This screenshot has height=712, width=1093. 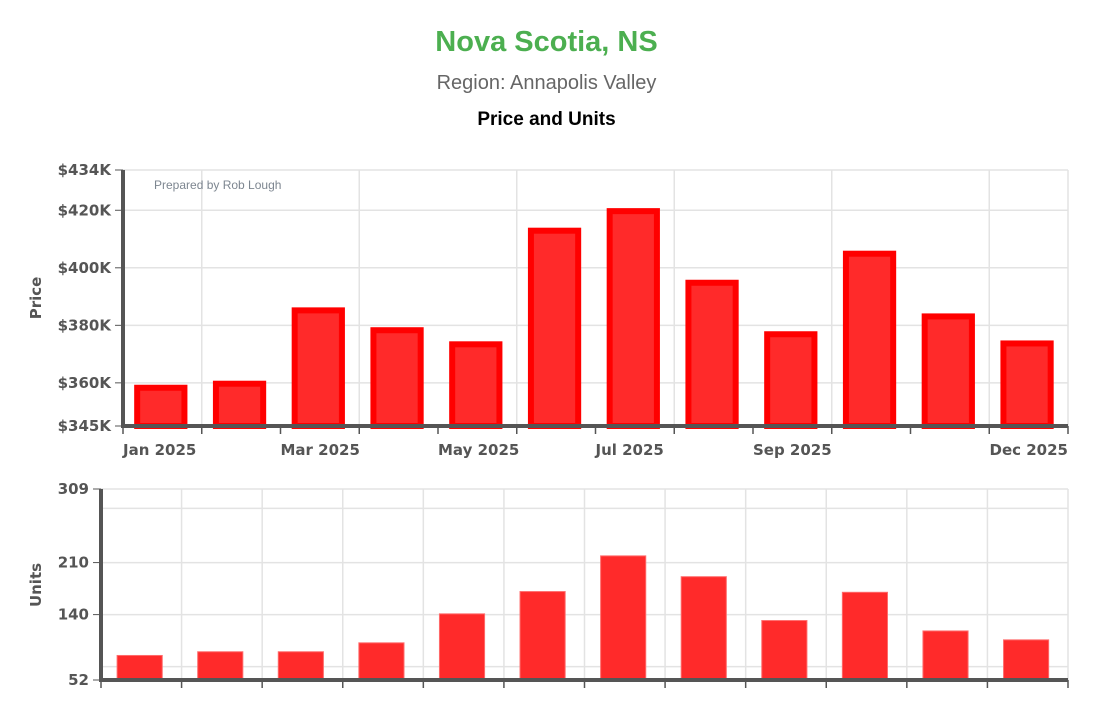 What do you see at coordinates (217, 185) in the screenshot?
I see `credit-text: Prepared by Rob Lough` at bounding box center [217, 185].